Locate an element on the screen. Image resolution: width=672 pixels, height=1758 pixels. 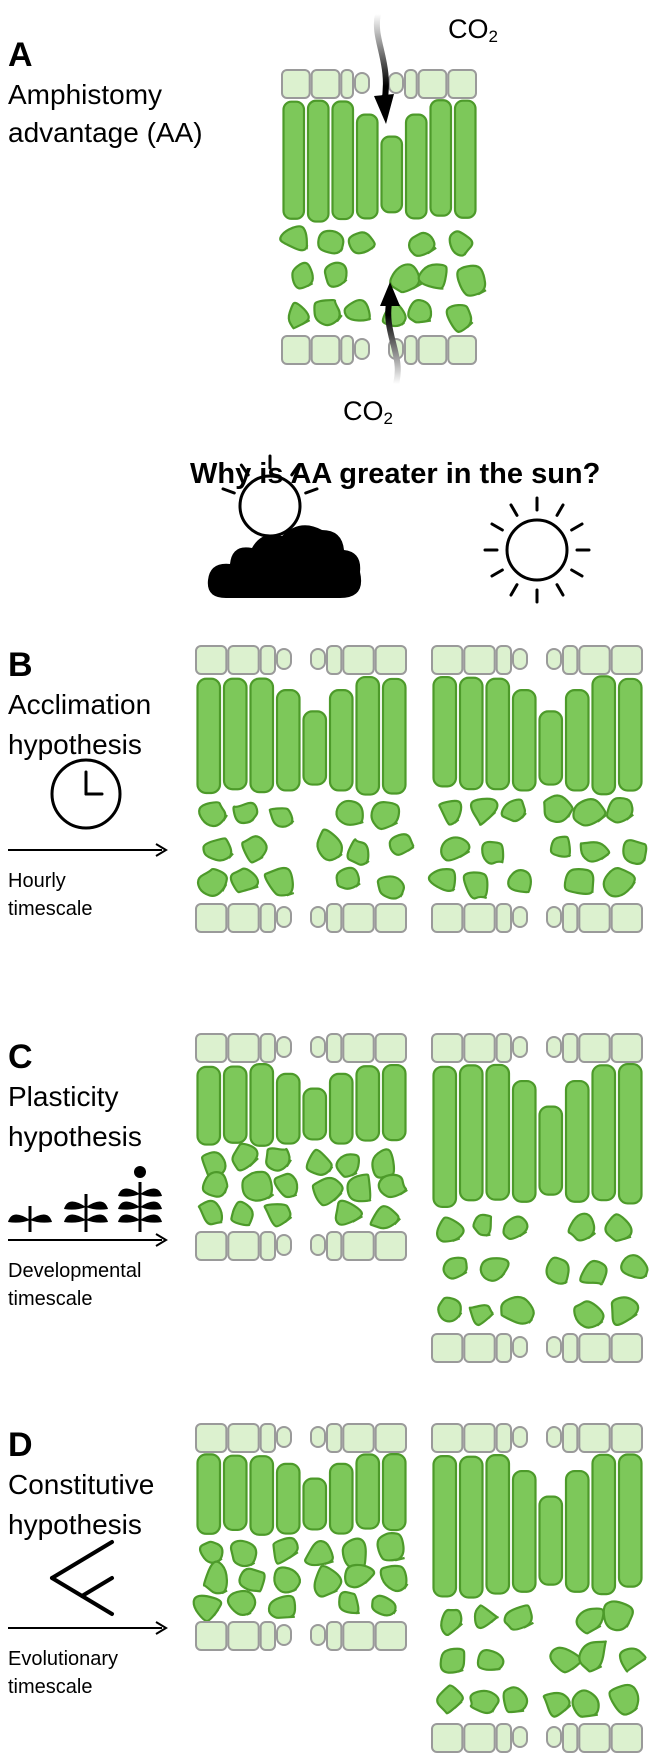
panel-c-title-line2: hypothesis is located at coordinates (75, 1136).